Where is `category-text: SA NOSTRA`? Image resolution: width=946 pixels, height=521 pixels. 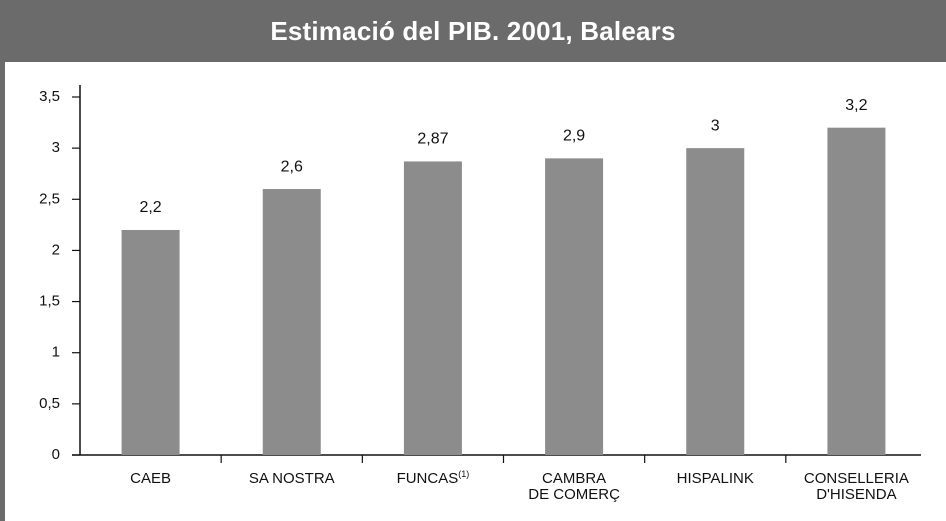 category-text: SA NOSTRA is located at coordinates (291, 478).